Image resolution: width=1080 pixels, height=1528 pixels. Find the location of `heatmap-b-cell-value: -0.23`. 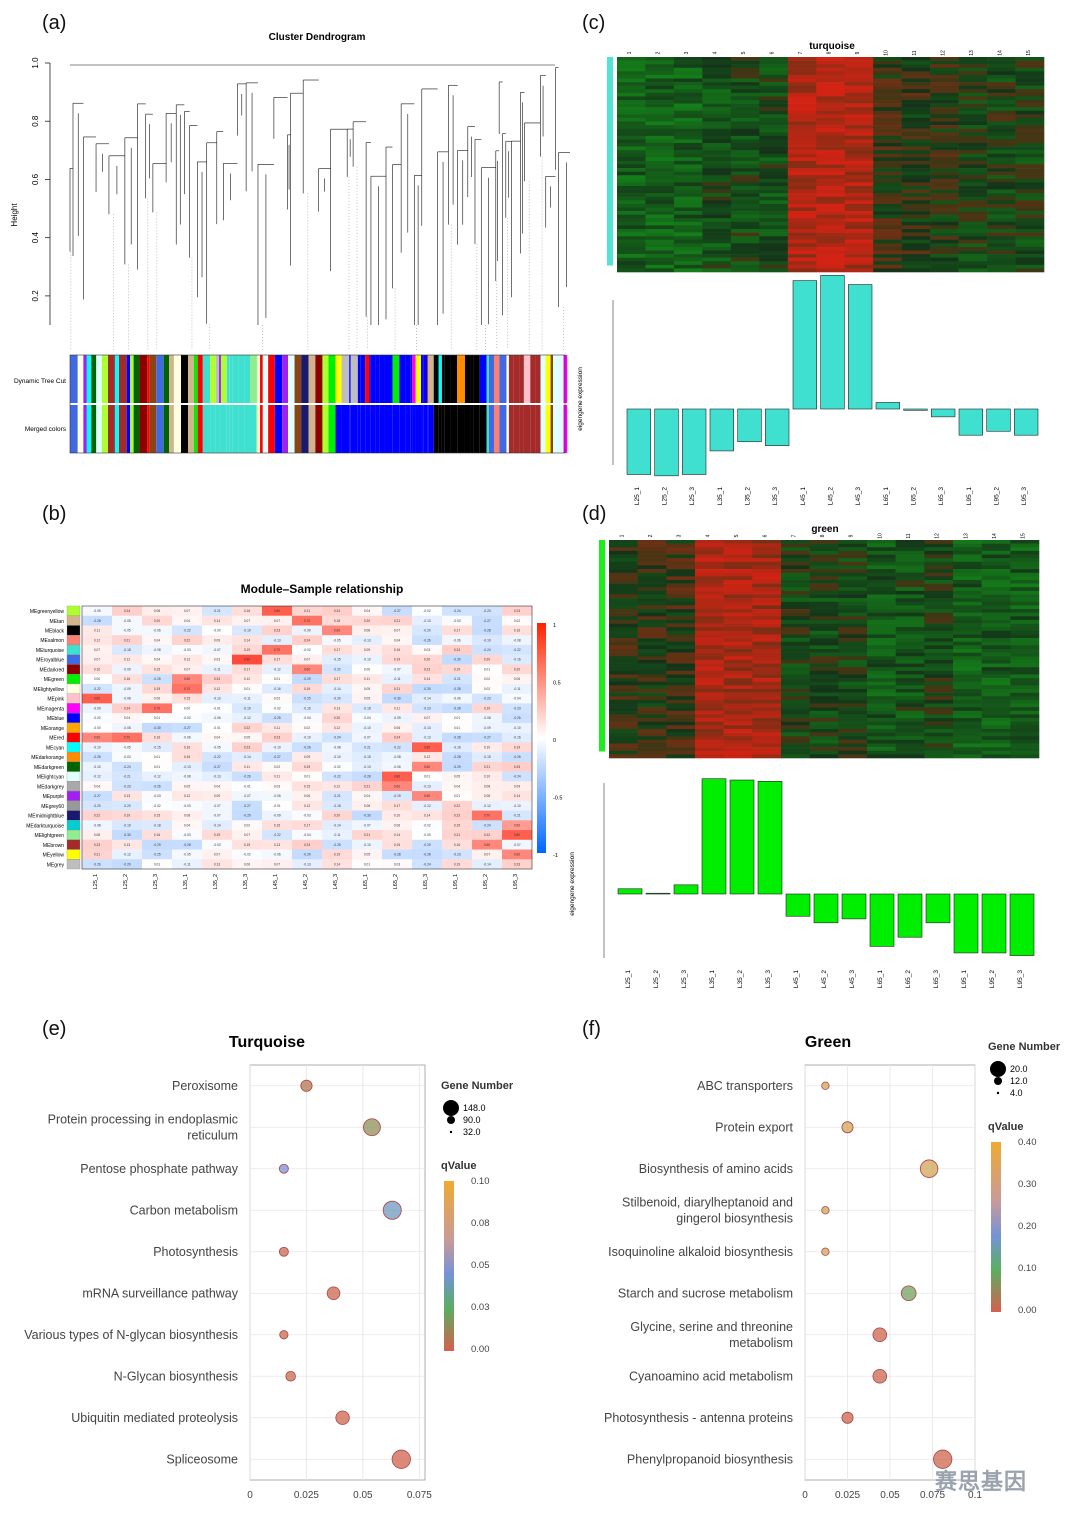

heatmap-b-cell-value: -0.23 is located at coordinates (126, 786).